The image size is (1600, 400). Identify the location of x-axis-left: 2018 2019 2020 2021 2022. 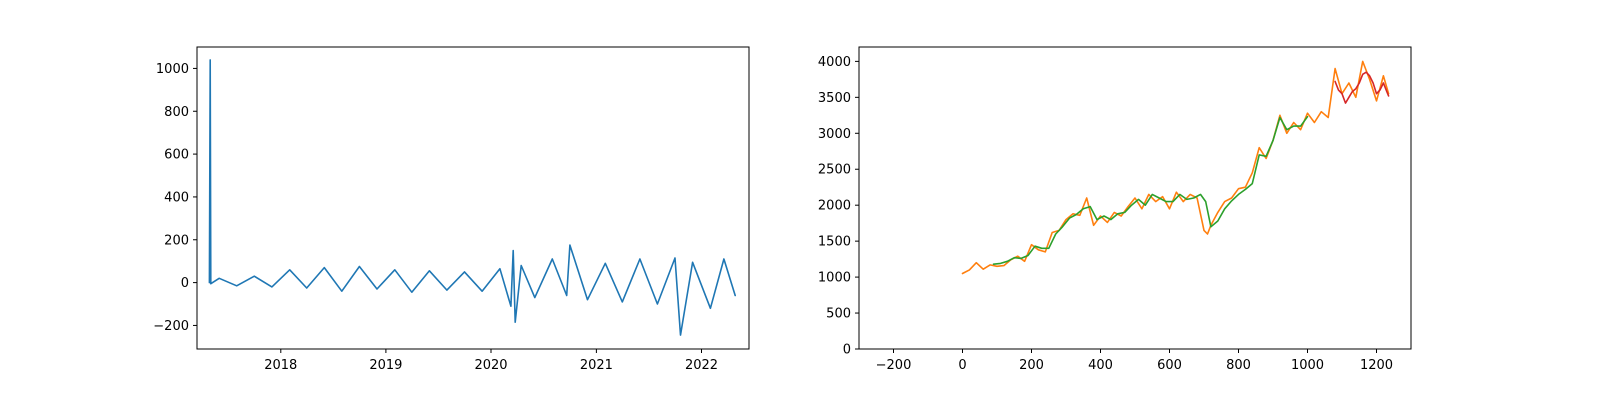
(491, 361).